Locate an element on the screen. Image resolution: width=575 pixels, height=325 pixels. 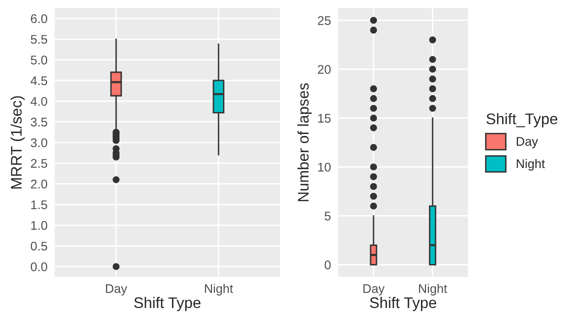
legend-label: Day is located at coordinates (527, 142).